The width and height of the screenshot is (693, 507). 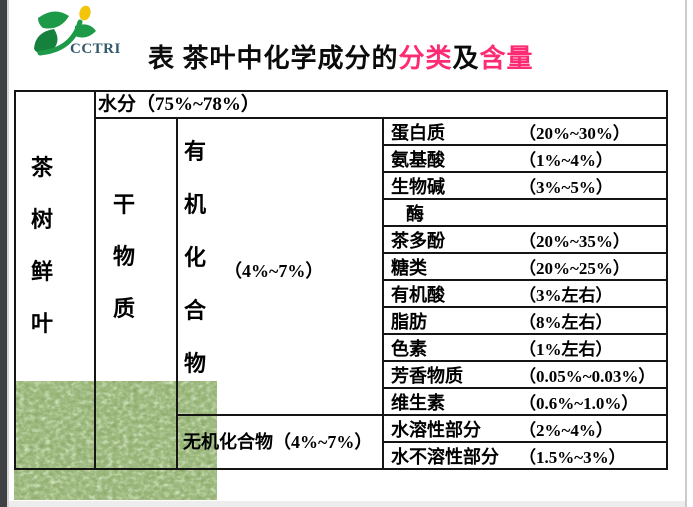 I want to click on table-row: 糖类 （20%~25%）, so click(x=524, y=267).